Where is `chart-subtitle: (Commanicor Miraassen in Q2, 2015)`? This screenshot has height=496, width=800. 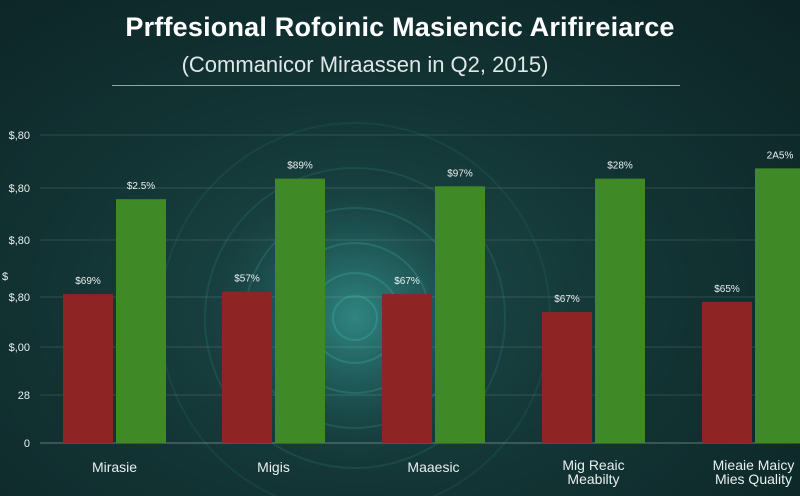
chart-subtitle: (Commanicor Miraassen in Q2, 2015) is located at coordinates (365, 64).